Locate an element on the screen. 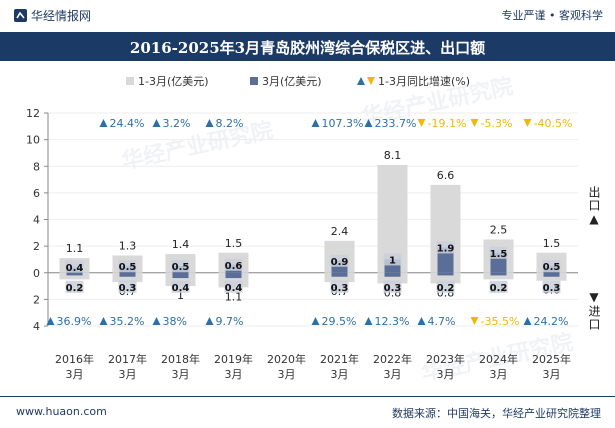  y-tick-label: 6 is located at coordinates (36, 193).